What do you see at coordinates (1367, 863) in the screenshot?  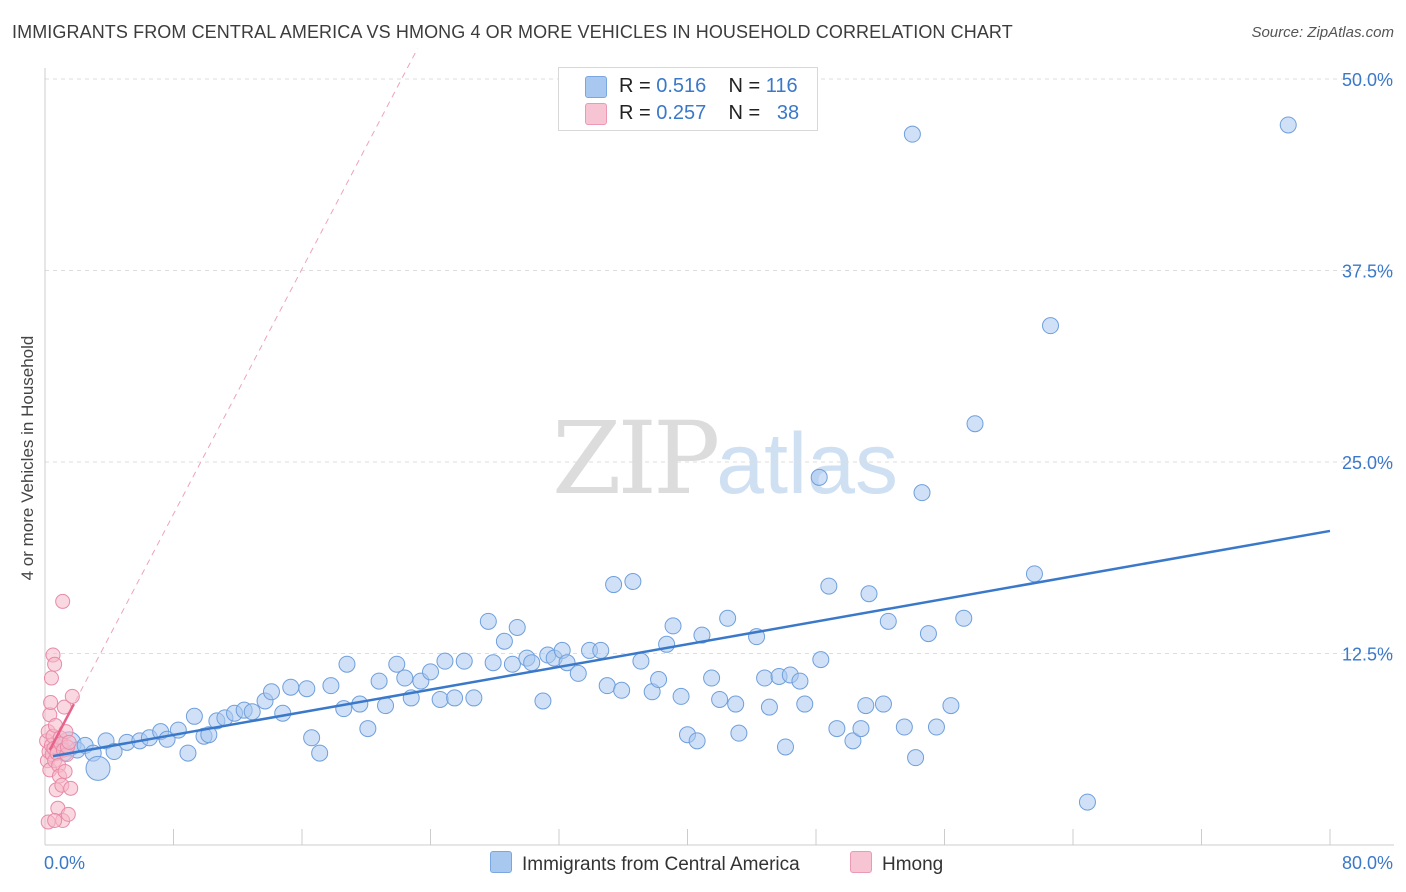 I see `x-tick-label: 80.0%` at bounding box center [1367, 863].